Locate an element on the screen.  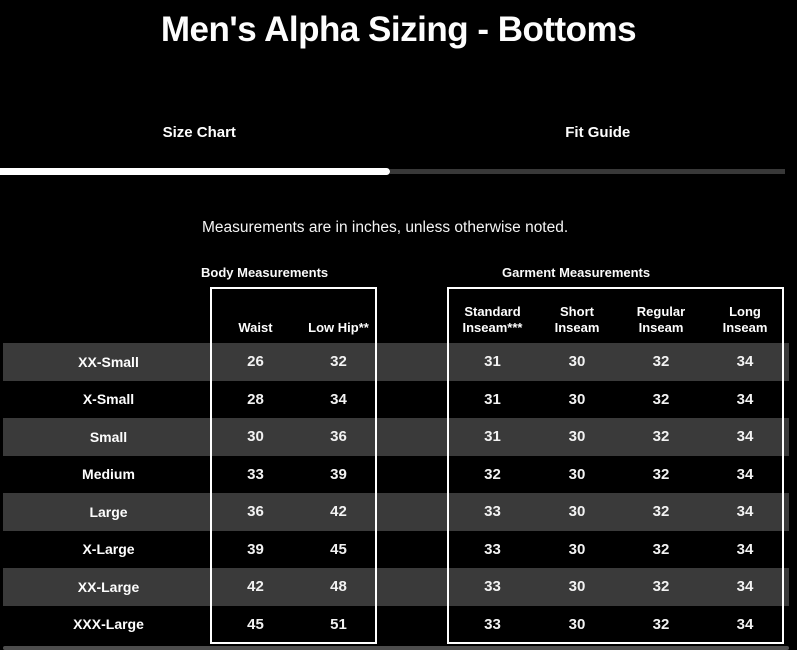
table-row: Small 30 36 31 30 32 34 is located at coordinates (394, 437).